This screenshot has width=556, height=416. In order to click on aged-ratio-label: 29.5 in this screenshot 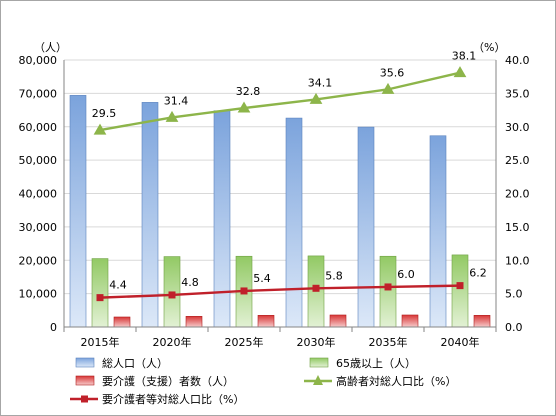, I will do `click(104, 113)`.